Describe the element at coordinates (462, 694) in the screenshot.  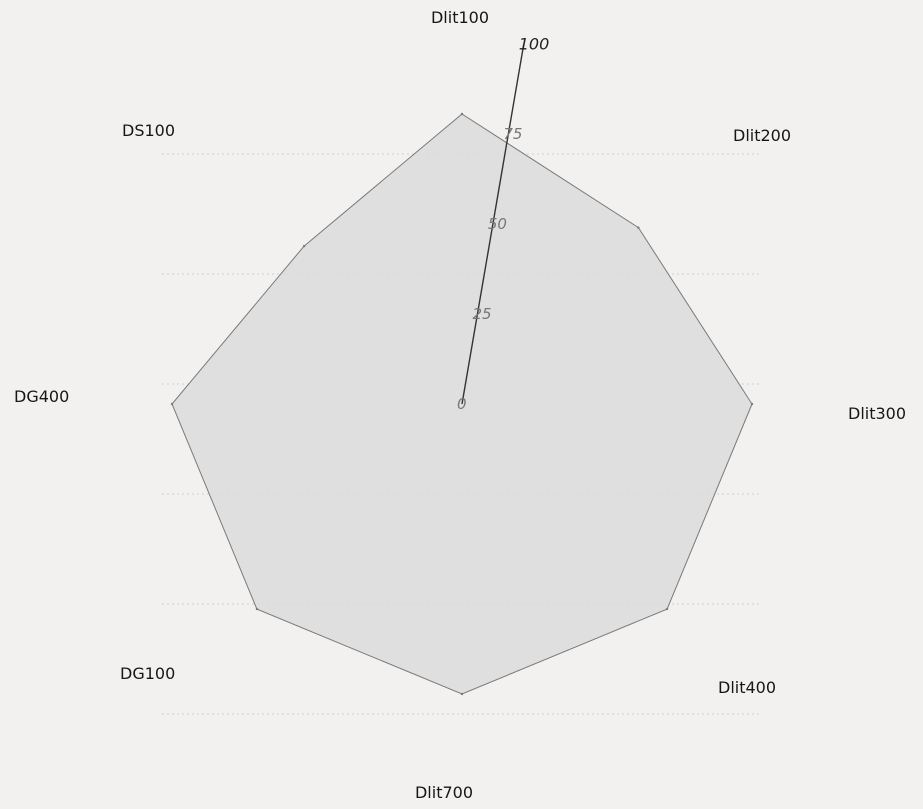
I see `series-point-dlit700` at that location.